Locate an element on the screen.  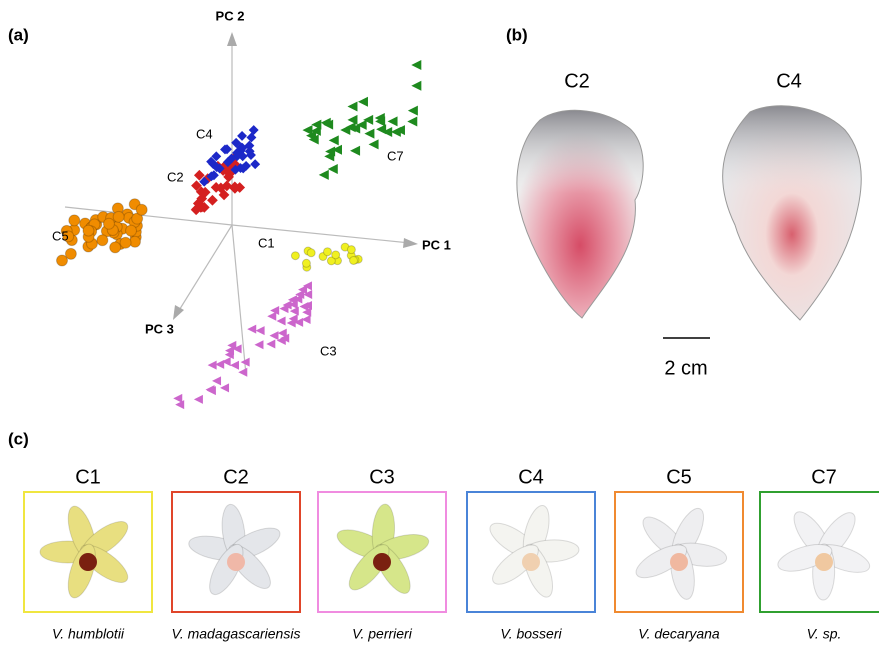
species-name: V. bosseri is located at coordinates (531, 634).